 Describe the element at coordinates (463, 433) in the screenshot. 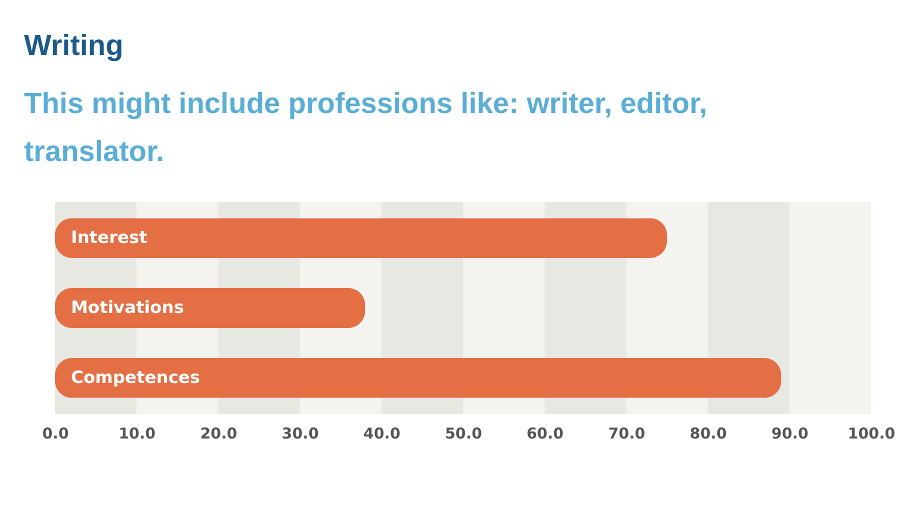

I see `x-tick-label: 50.0` at that location.